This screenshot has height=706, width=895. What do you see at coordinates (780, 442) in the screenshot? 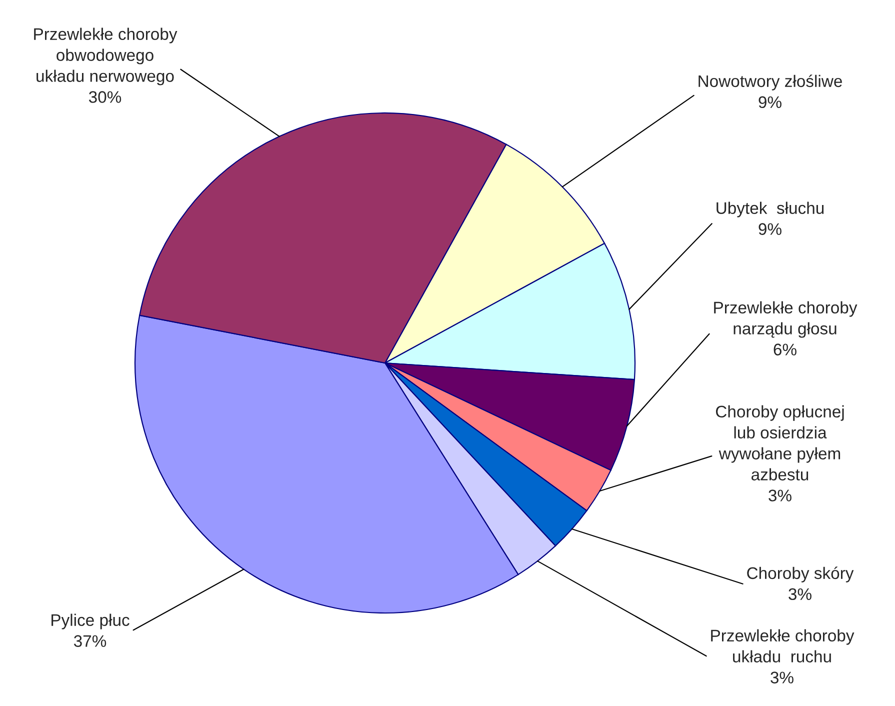
I see `slice-label: Choroby opłucnej lub osierdzia wywołane pyłem azbestu` at bounding box center [780, 442].